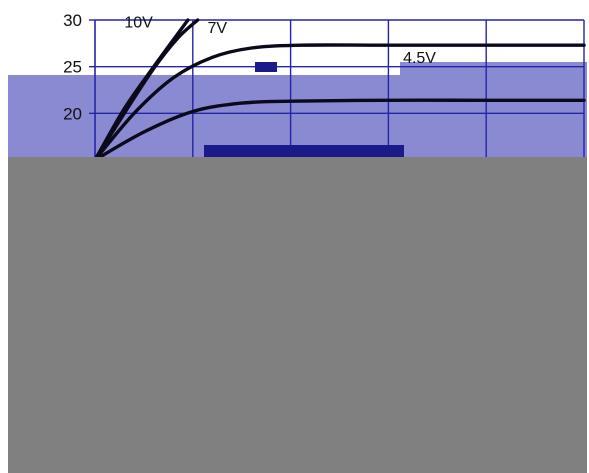  What do you see at coordinates (217, 28) in the screenshot?
I see `curve-label: 7V` at bounding box center [217, 28].